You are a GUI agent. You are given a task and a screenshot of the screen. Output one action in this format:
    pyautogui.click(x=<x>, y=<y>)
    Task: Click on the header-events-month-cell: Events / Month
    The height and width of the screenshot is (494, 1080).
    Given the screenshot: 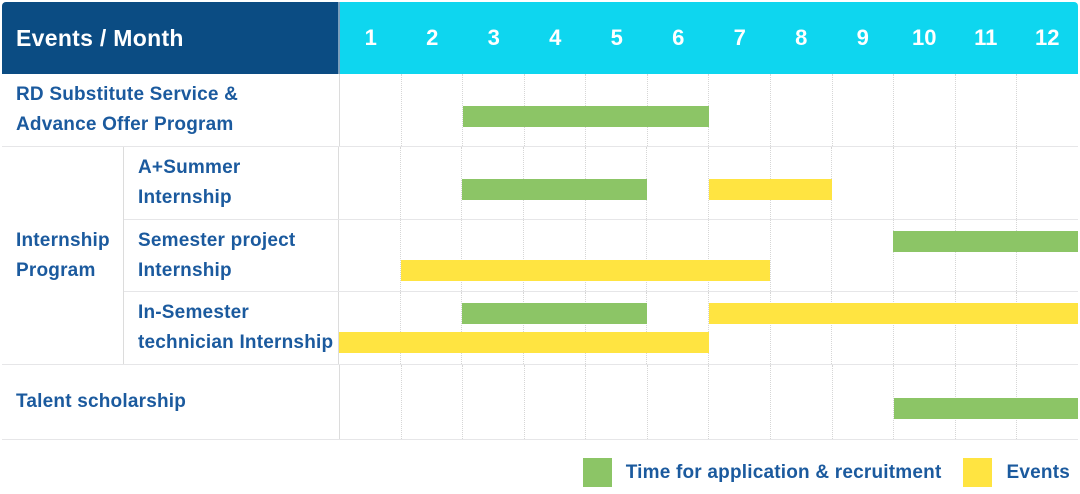 What is the action you would take?
    pyautogui.click(x=170, y=38)
    